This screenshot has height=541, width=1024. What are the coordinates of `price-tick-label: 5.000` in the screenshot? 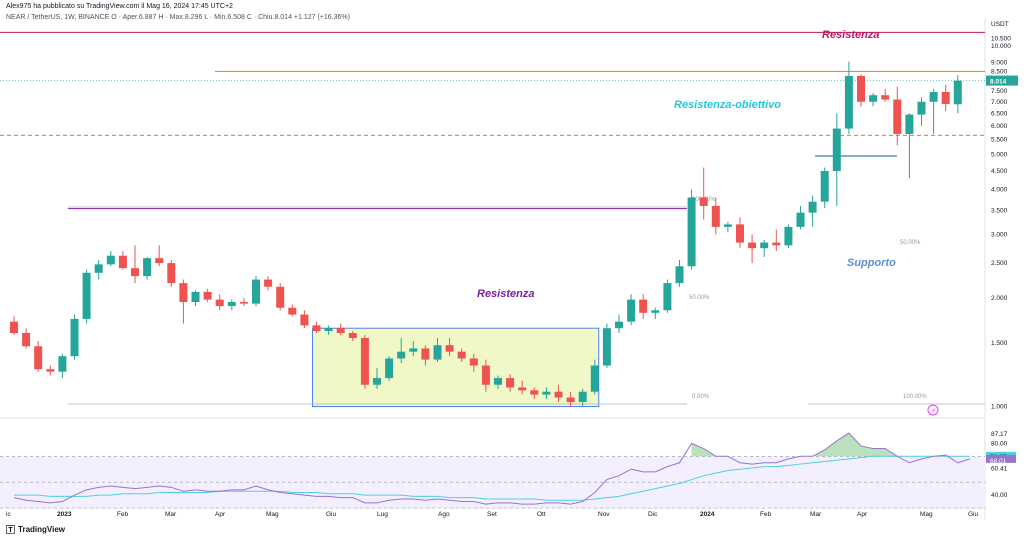 It's located at (999, 154).